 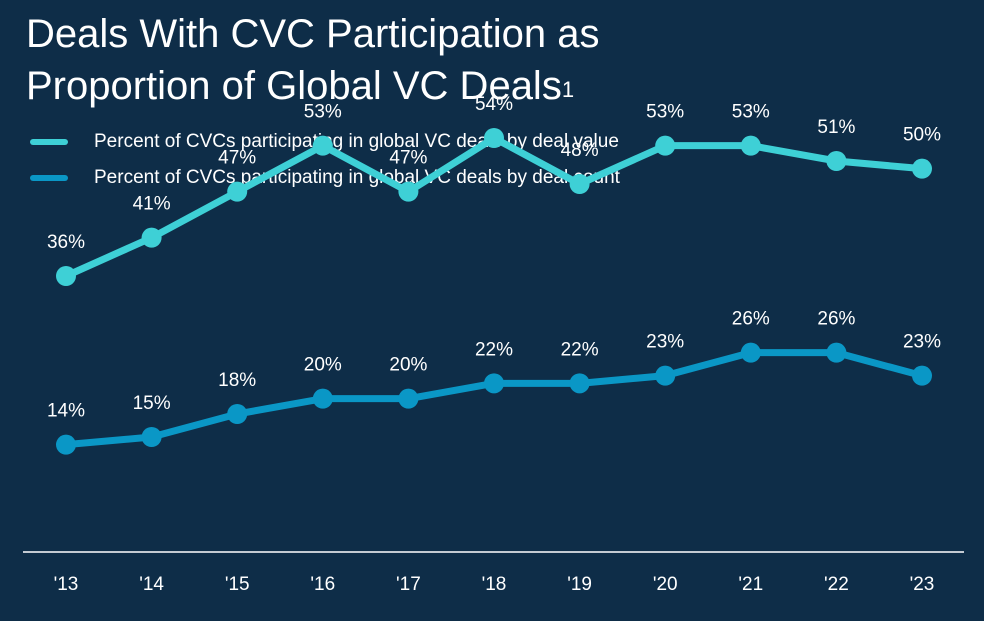 I want to click on x-tick-label: '22, so click(x=836, y=584).